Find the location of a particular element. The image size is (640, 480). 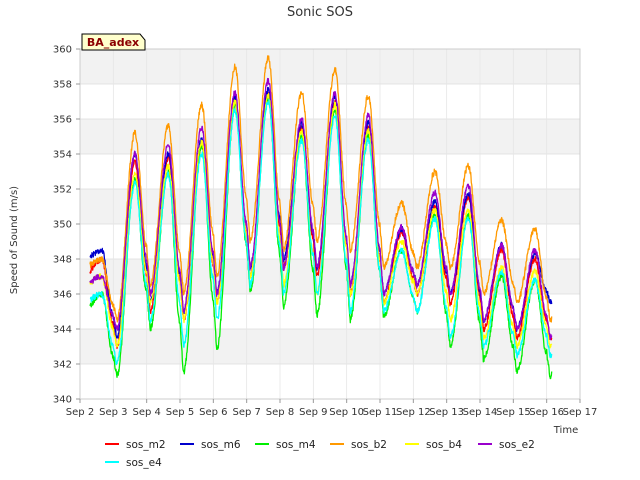

x-tick-label: Sep 7 is located at coordinates (246, 412).